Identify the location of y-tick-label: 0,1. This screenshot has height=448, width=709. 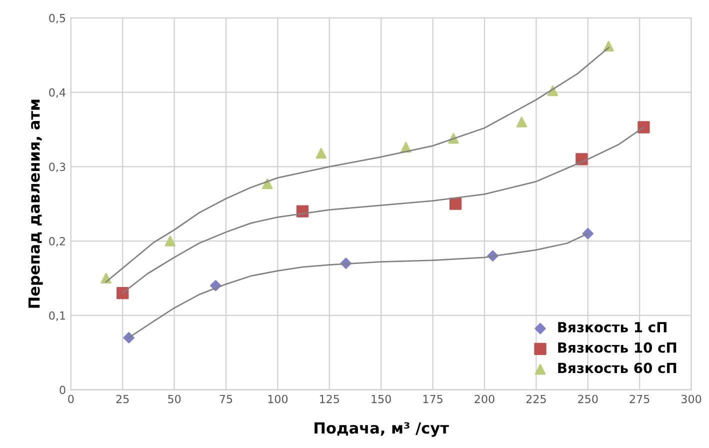
(57, 316).